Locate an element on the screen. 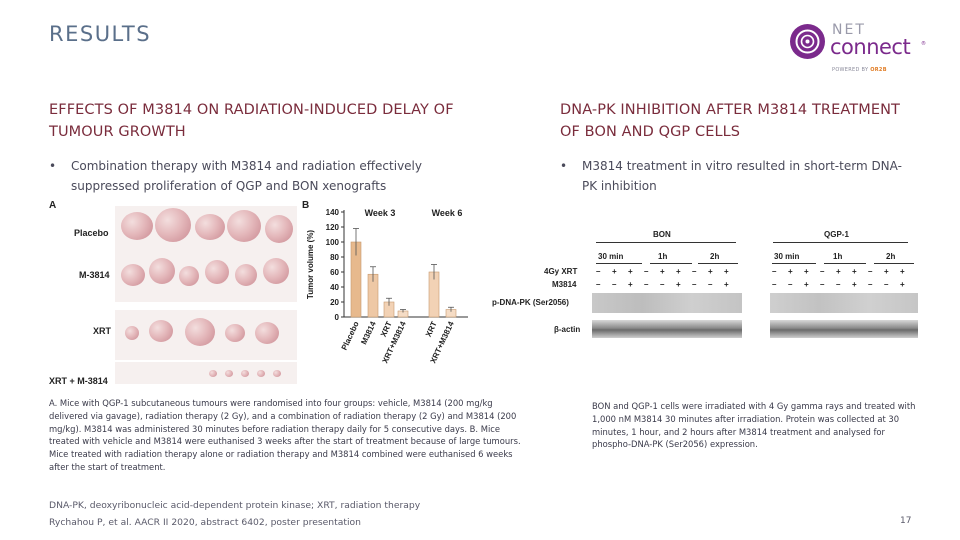 Image resolution: width=960 pixels, height=540 pixels. wb-band-pdnapk-bon is located at coordinates (667, 303).